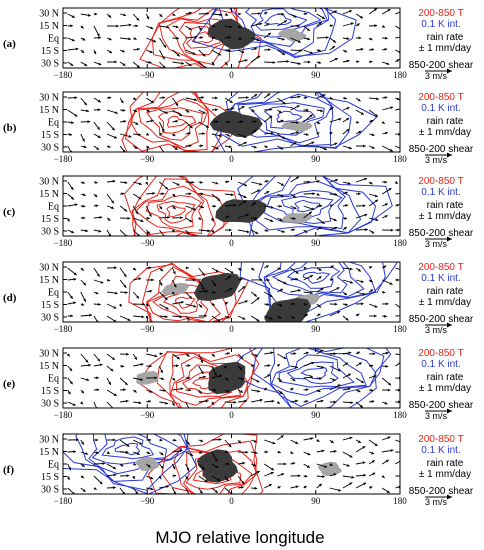 The width and height of the screenshot is (484, 550). Describe the element at coordinates (241, 211) in the screenshot. I see `rain-positive-region` at that location.